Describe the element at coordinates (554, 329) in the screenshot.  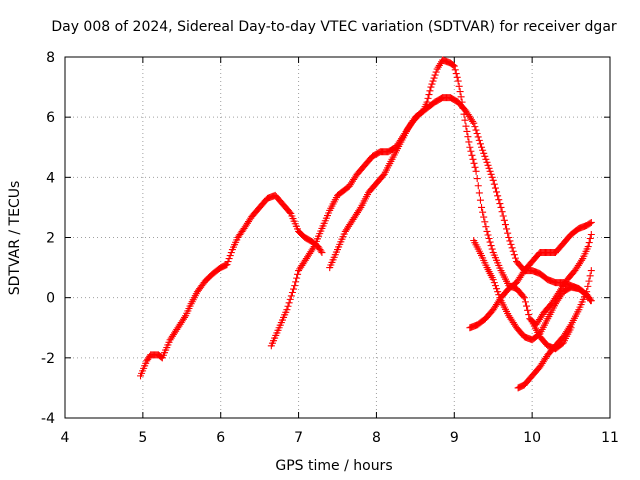
I see `series-track-f` at that location.